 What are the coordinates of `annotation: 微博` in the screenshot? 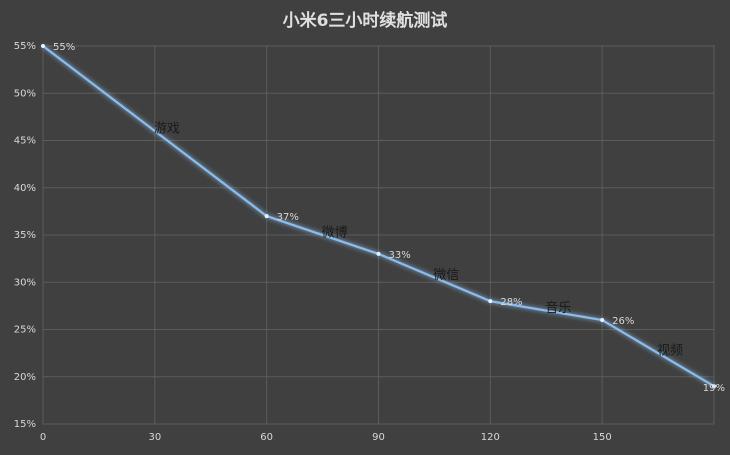 It's located at (335, 233).